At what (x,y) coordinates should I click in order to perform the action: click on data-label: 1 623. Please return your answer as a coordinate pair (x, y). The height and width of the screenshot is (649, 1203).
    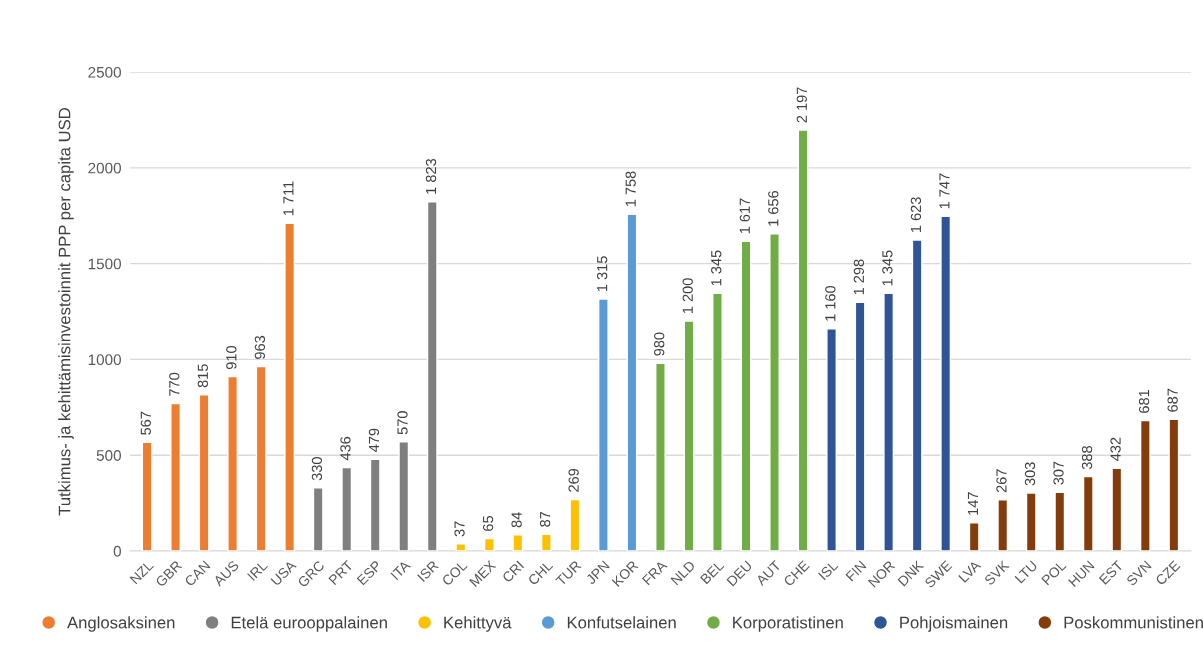
    Looking at the image, I should click on (916, 214).